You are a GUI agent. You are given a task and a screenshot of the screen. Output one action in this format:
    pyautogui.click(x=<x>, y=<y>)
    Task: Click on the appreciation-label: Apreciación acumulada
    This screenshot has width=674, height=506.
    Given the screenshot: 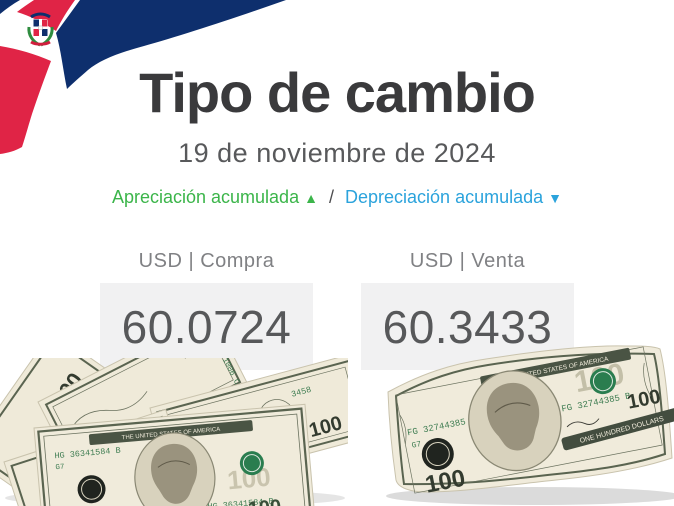 What is the action you would take?
    pyautogui.click(x=205, y=197)
    